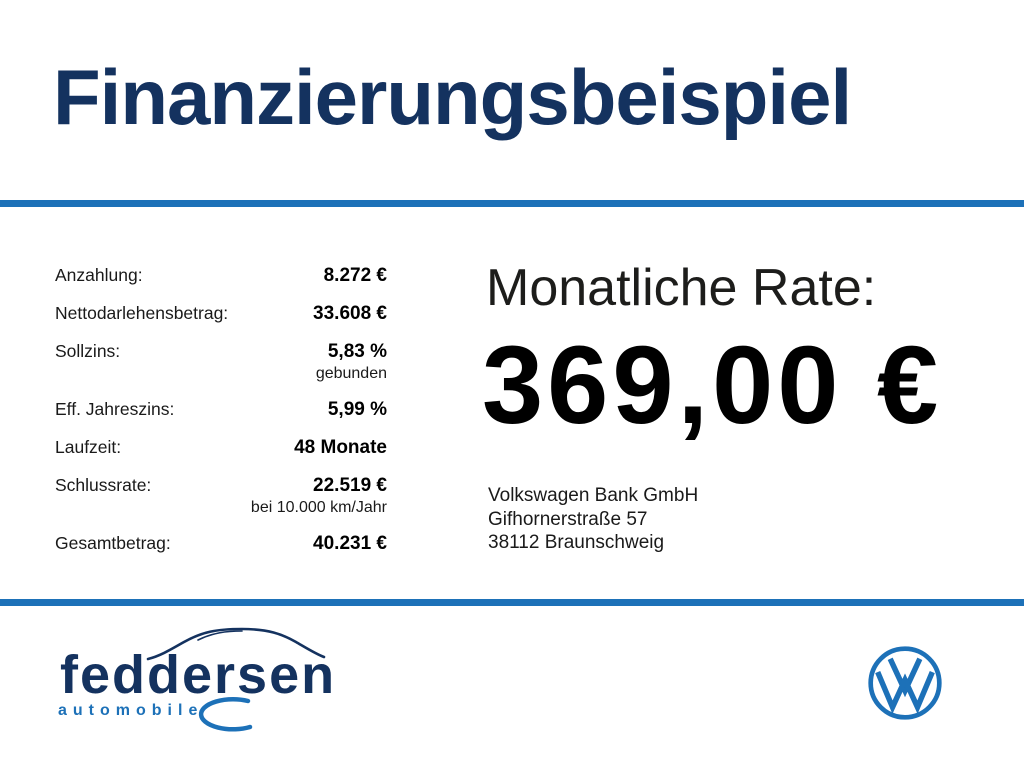  I want to click on bank-name: Volkswagen Bank GmbH, so click(593, 495).